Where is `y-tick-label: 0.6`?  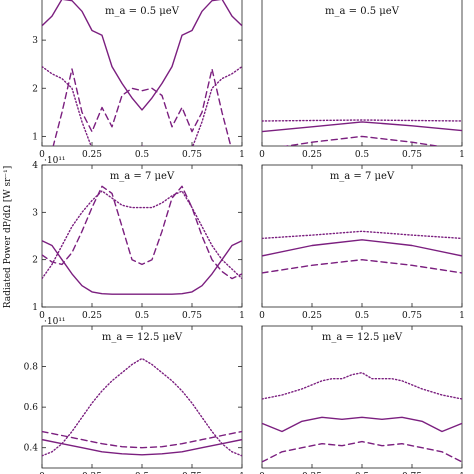 y-tick-label: 0.6 is located at coordinates (31, 408).